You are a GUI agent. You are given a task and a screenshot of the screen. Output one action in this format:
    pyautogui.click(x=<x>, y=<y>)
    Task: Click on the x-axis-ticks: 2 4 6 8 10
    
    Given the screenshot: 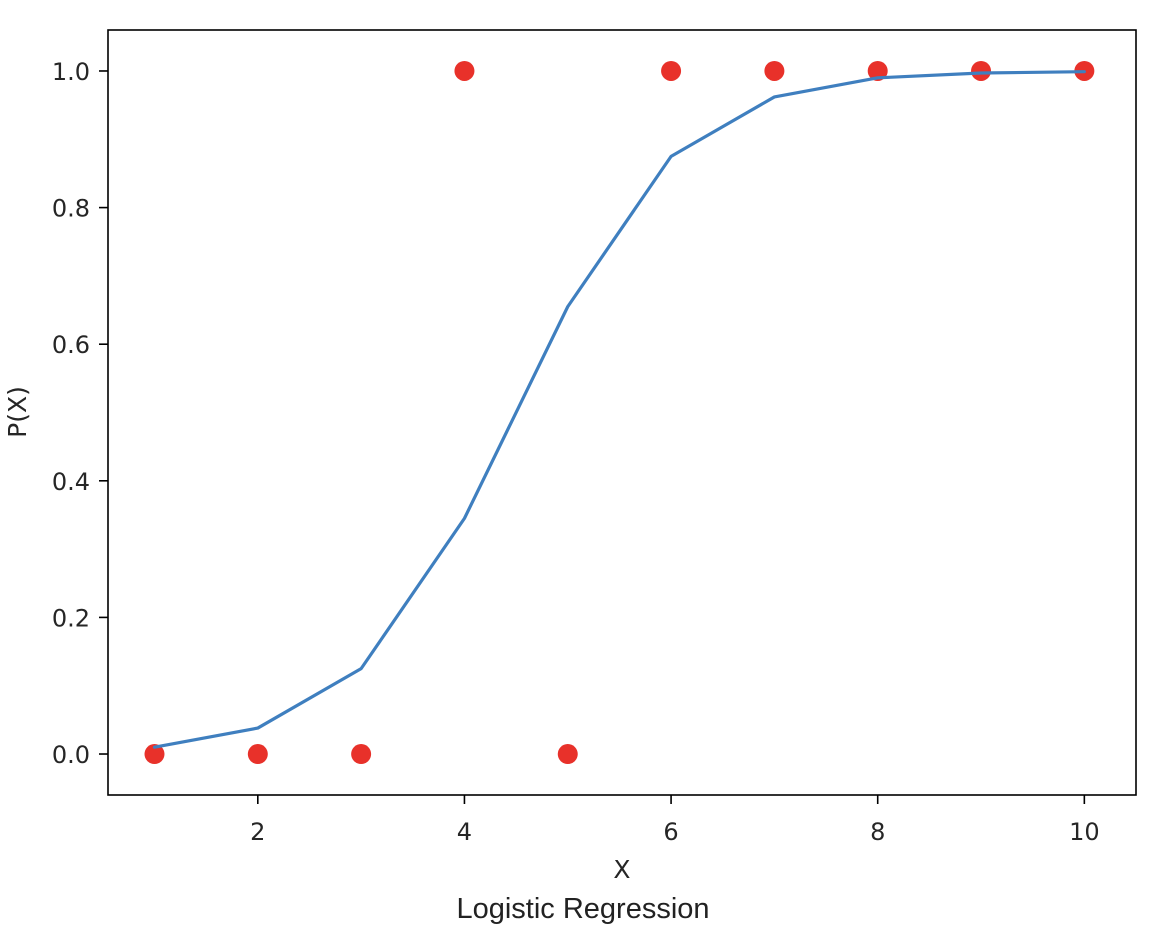 What is the action you would take?
    pyautogui.click(x=675, y=820)
    